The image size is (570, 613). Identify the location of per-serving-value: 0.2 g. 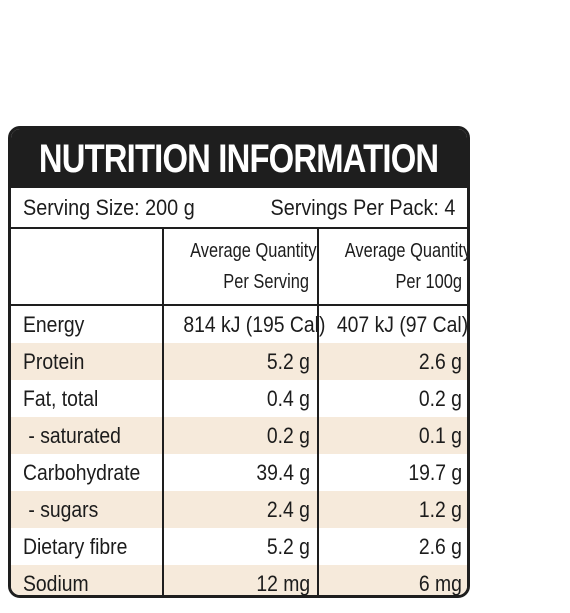
(237, 435).